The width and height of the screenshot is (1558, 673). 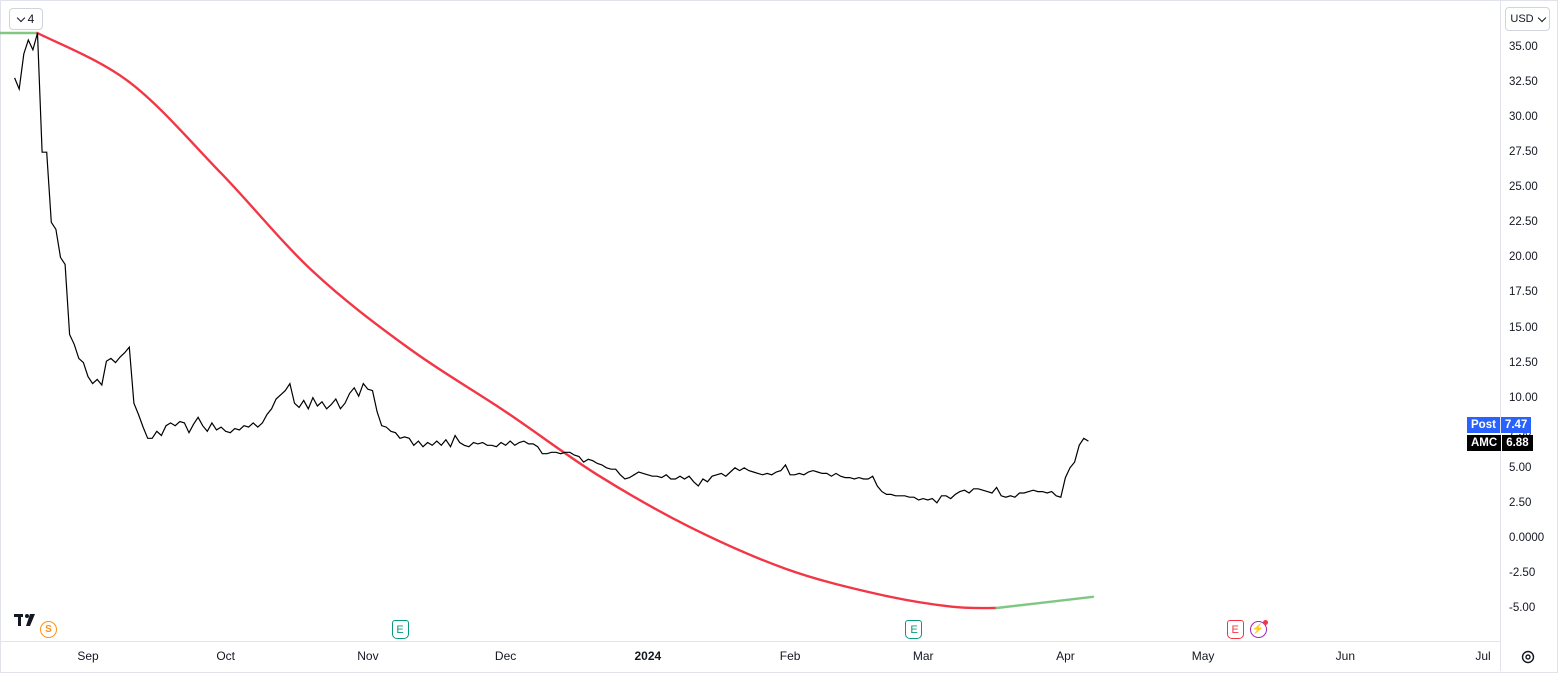 I want to click on y-tick-label: 2.50, so click(x=1520, y=502).